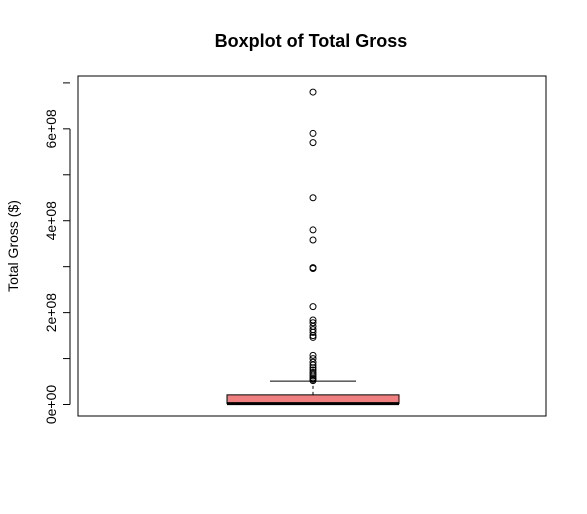 This screenshot has height=514, width=587. Describe the element at coordinates (51, 405) in the screenshot. I see `y-tick-label: 0e+00` at that location.